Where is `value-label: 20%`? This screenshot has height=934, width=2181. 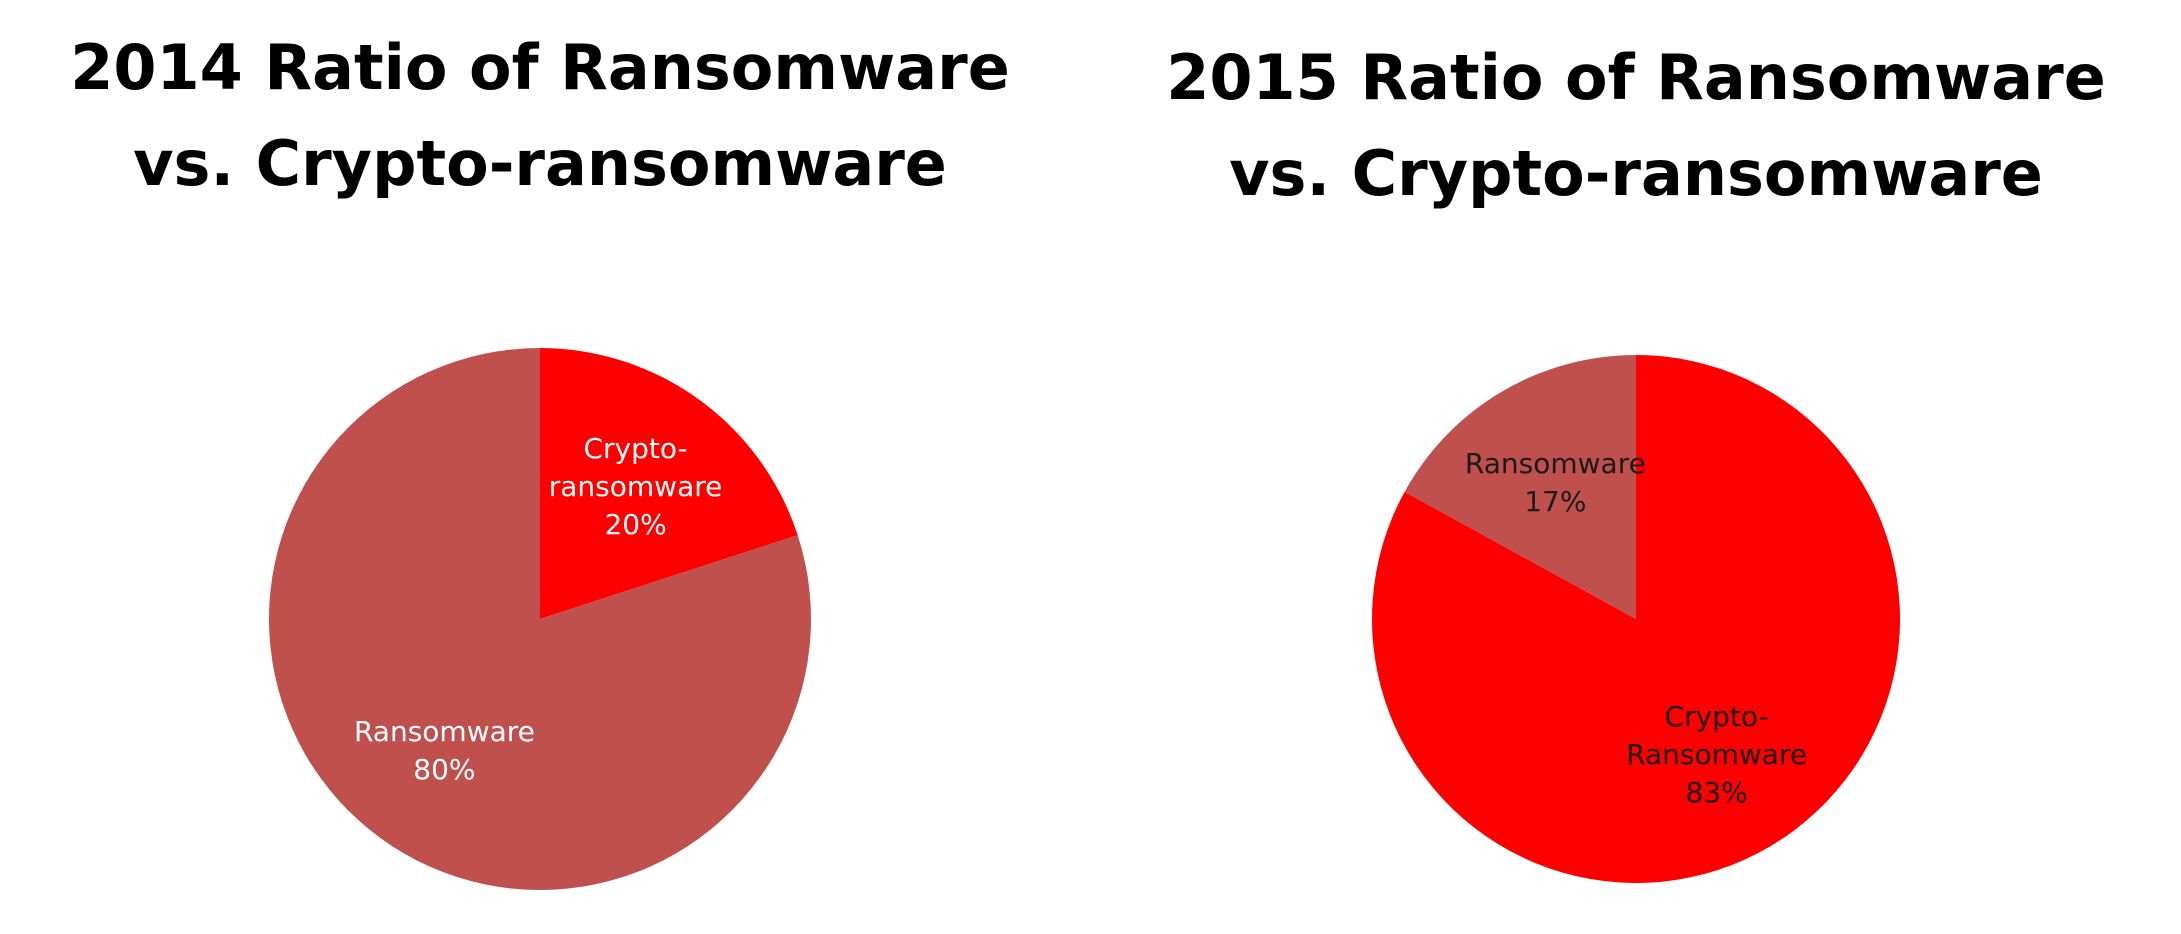
value-label: 20% is located at coordinates (635, 525).